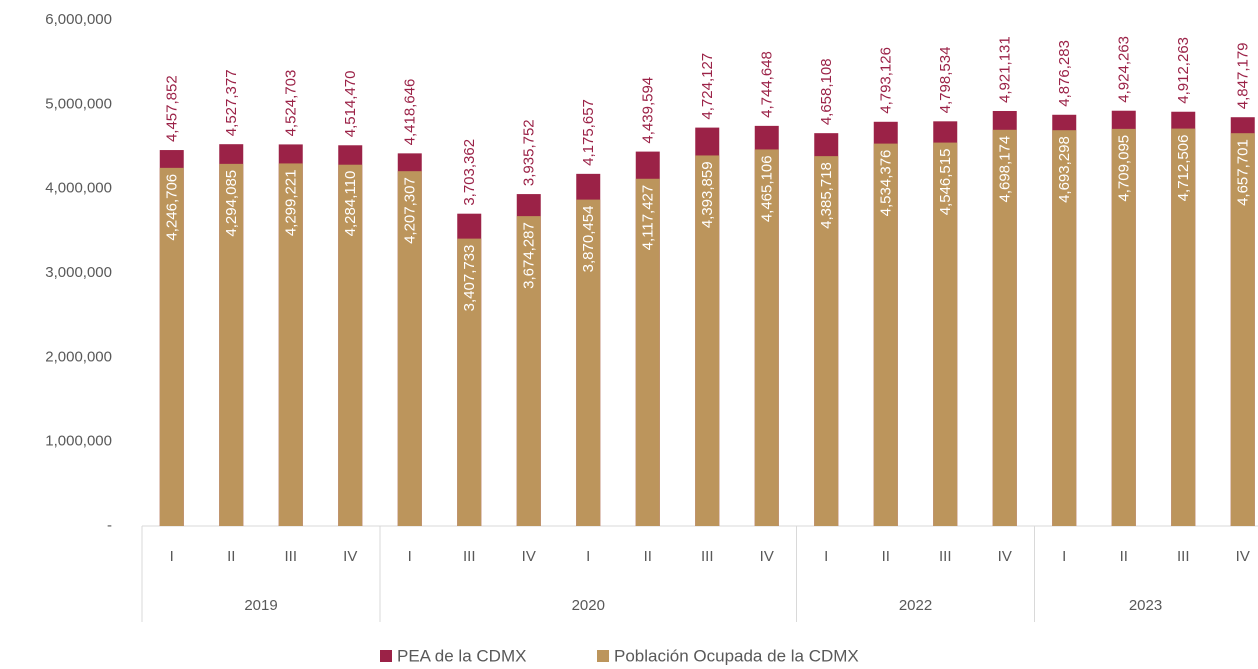  Describe the element at coordinates (1243, 172) in the screenshot. I see `value-label: 4,657,701` at that location.